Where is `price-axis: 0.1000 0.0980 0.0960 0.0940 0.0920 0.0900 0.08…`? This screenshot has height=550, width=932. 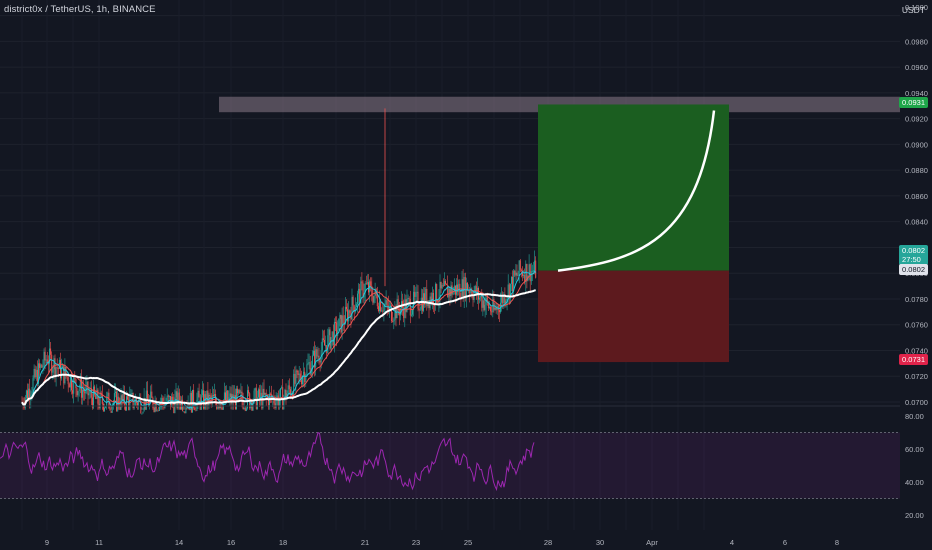 price-axis: 0.1000 0.0980 0.0960 0.0940 0.0920 0.0900 0.08… is located at coordinates (916, 205).